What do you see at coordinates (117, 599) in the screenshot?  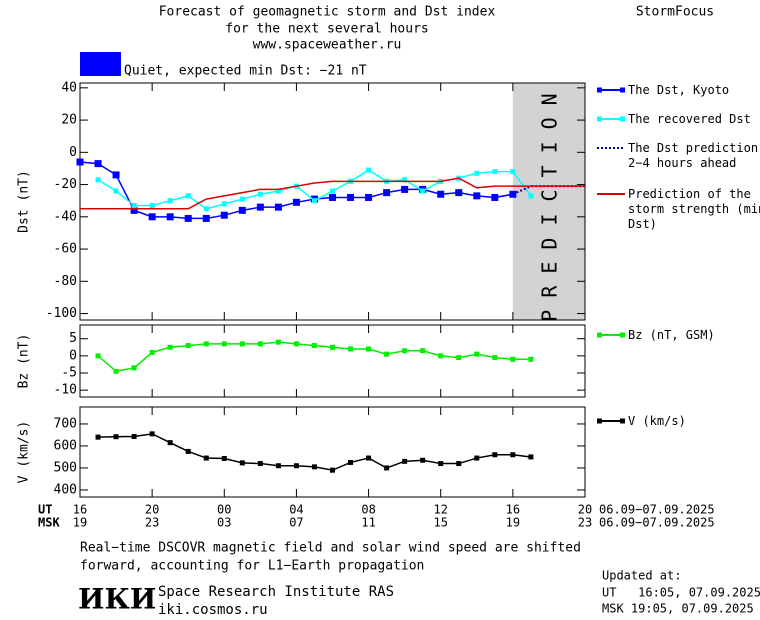 I see `logo: ИКИ` at bounding box center [117, 599].